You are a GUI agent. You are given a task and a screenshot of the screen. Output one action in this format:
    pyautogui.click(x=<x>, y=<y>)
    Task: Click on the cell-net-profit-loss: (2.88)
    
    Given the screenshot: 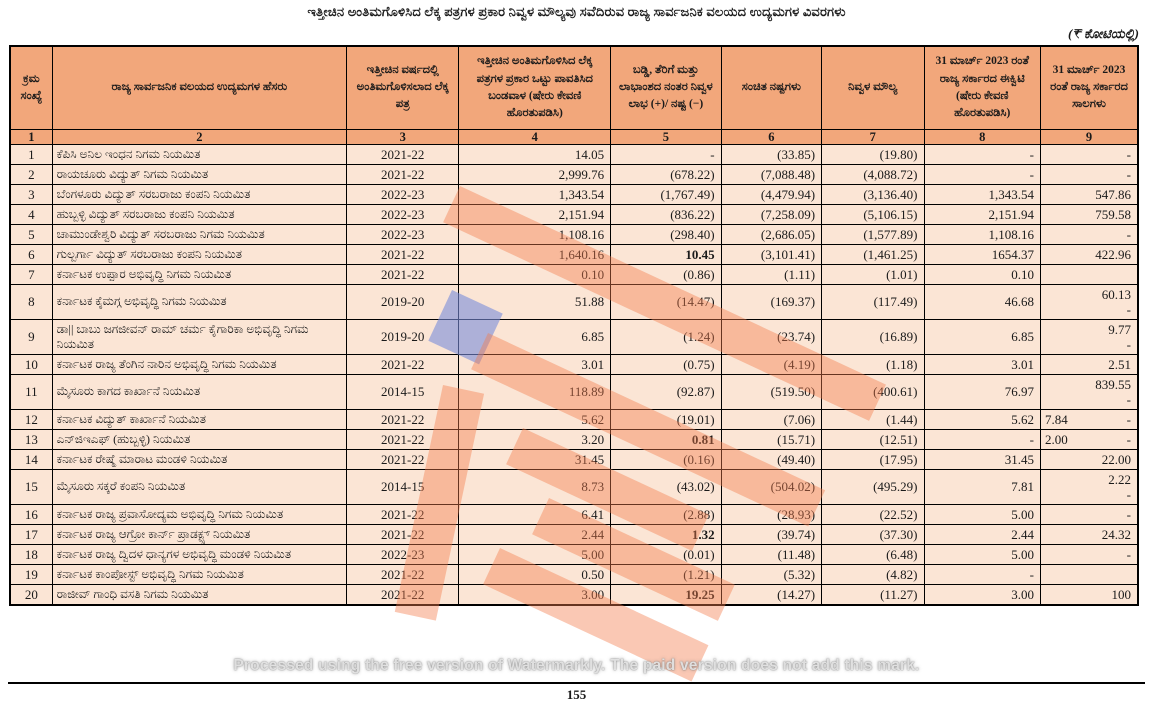 What is the action you would take?
    pyautogui.click(x=666, y=514)
    